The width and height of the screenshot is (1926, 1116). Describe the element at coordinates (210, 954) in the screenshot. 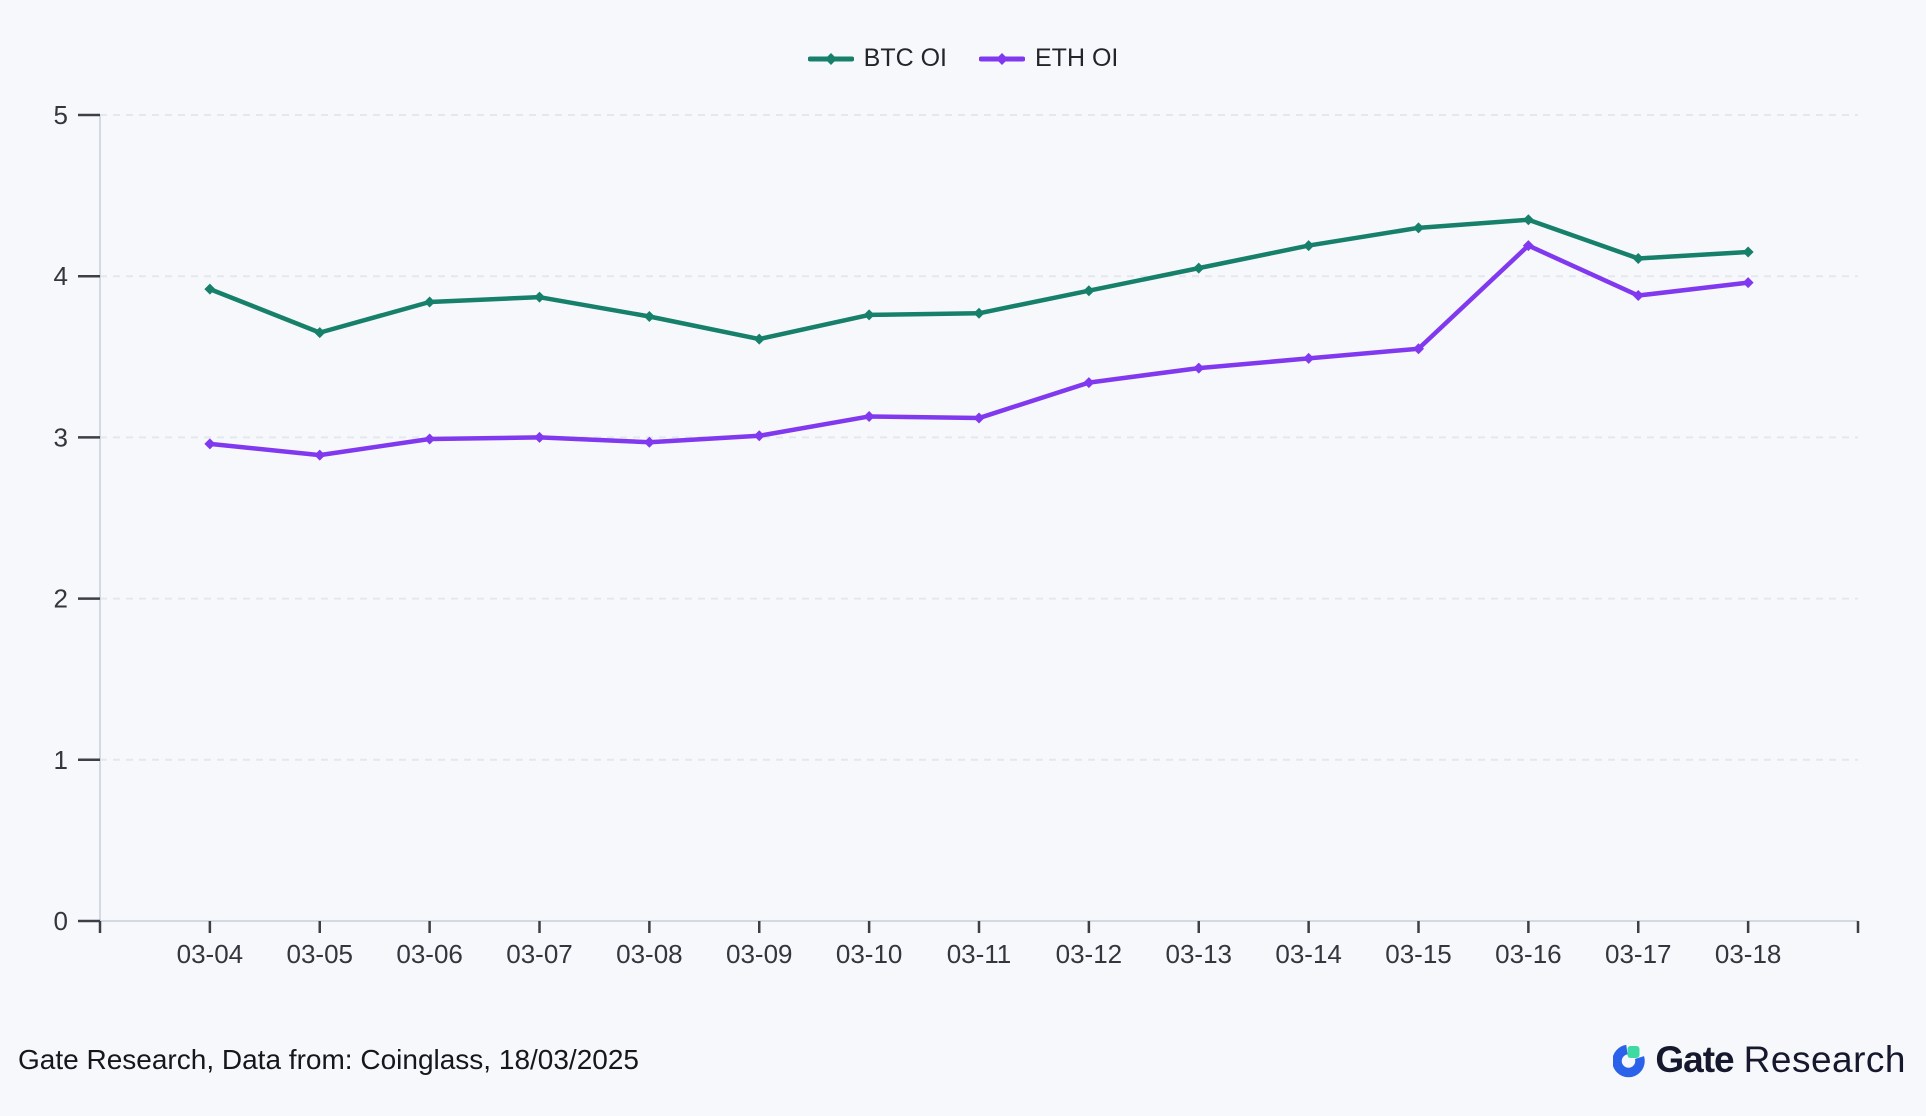

I see `x-axis-label: 03-04` at that location.